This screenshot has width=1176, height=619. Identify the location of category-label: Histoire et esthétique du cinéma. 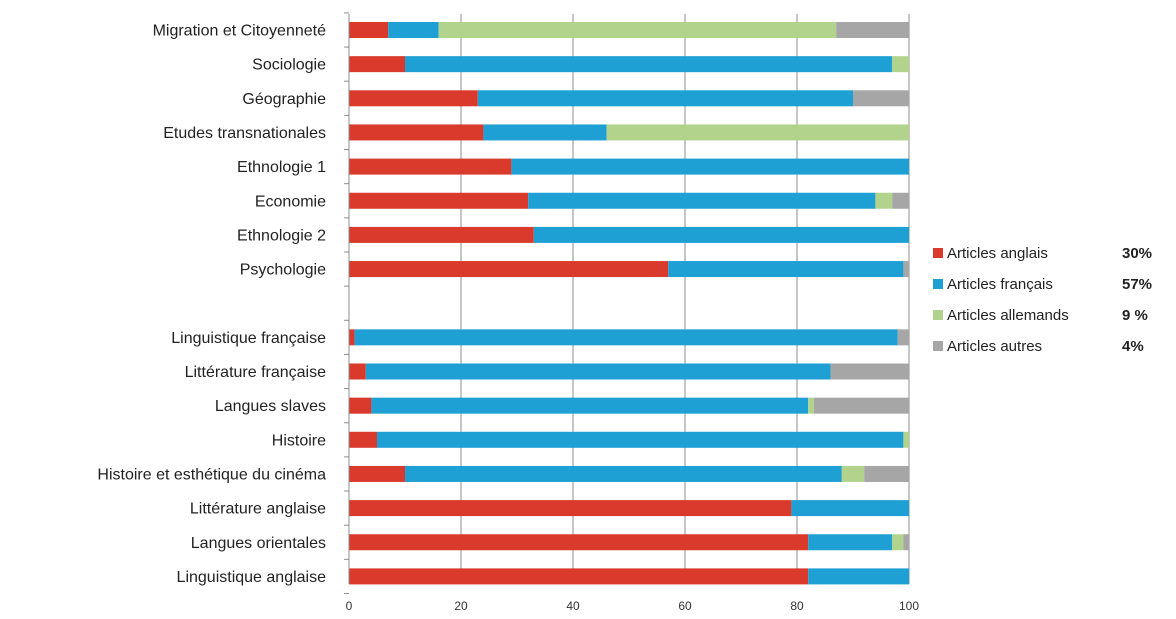
(211, 474).